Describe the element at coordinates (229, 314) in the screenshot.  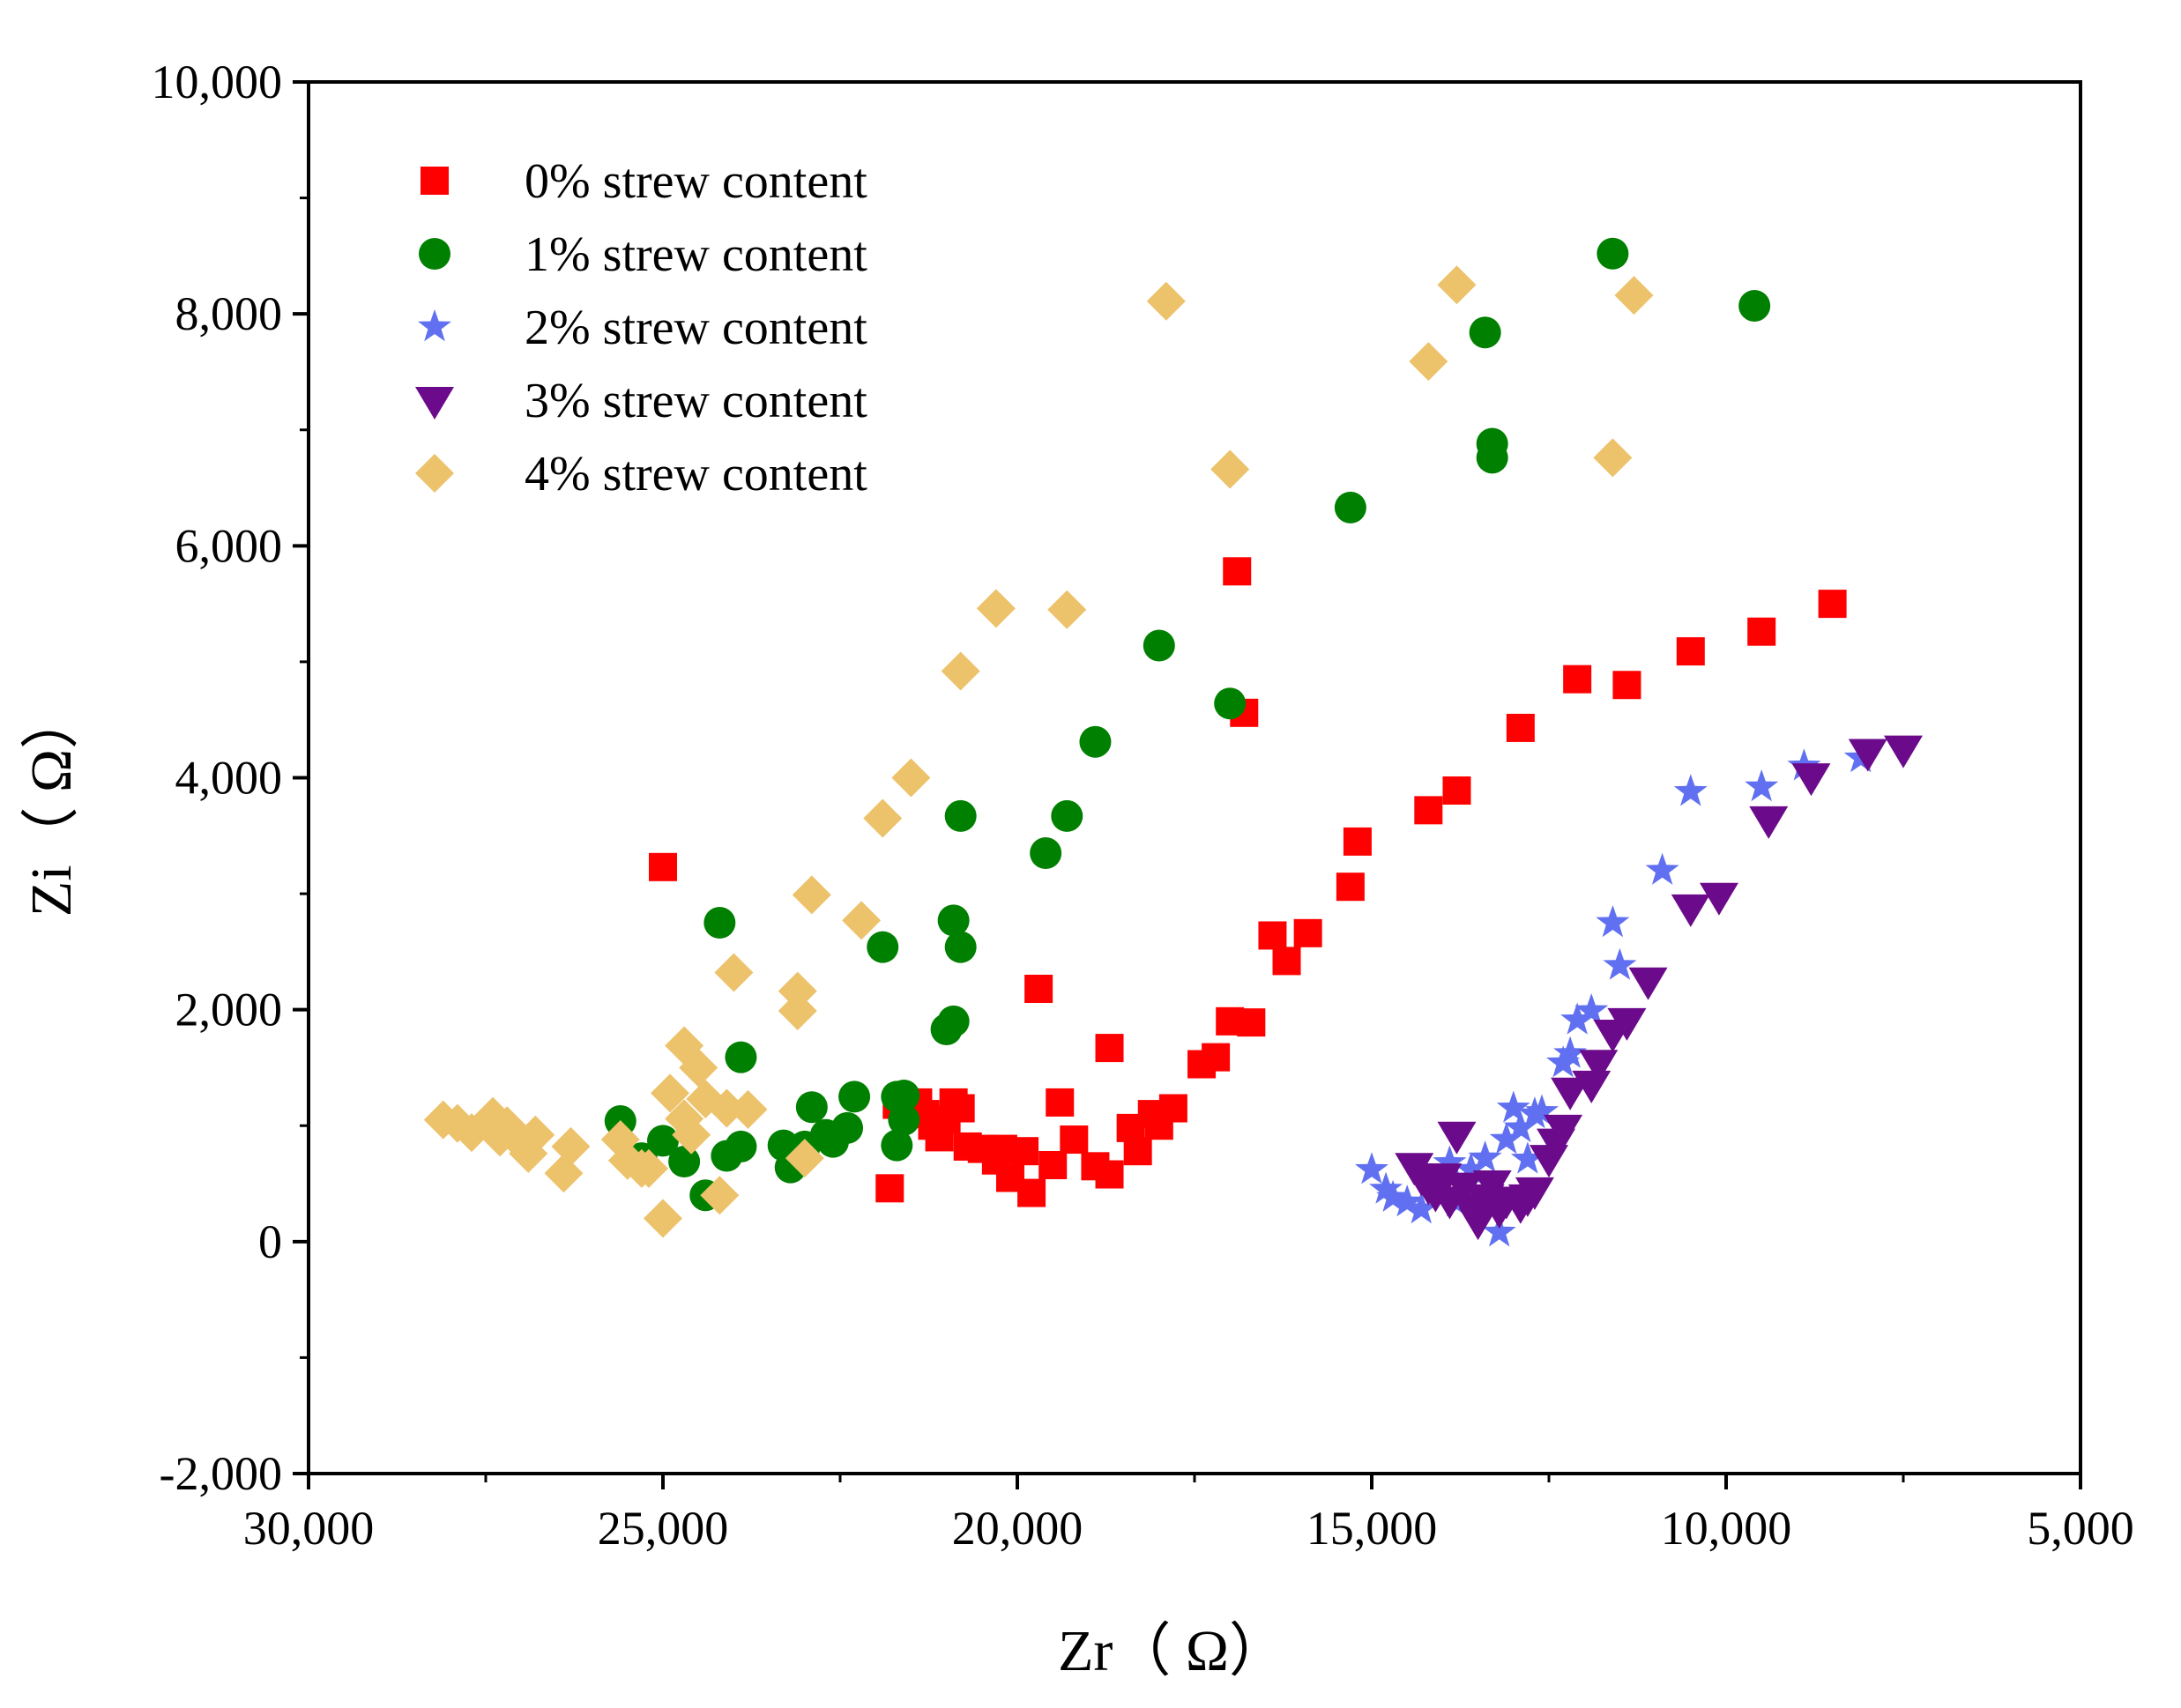
I see `y-tick-label: 8,000` at that location.